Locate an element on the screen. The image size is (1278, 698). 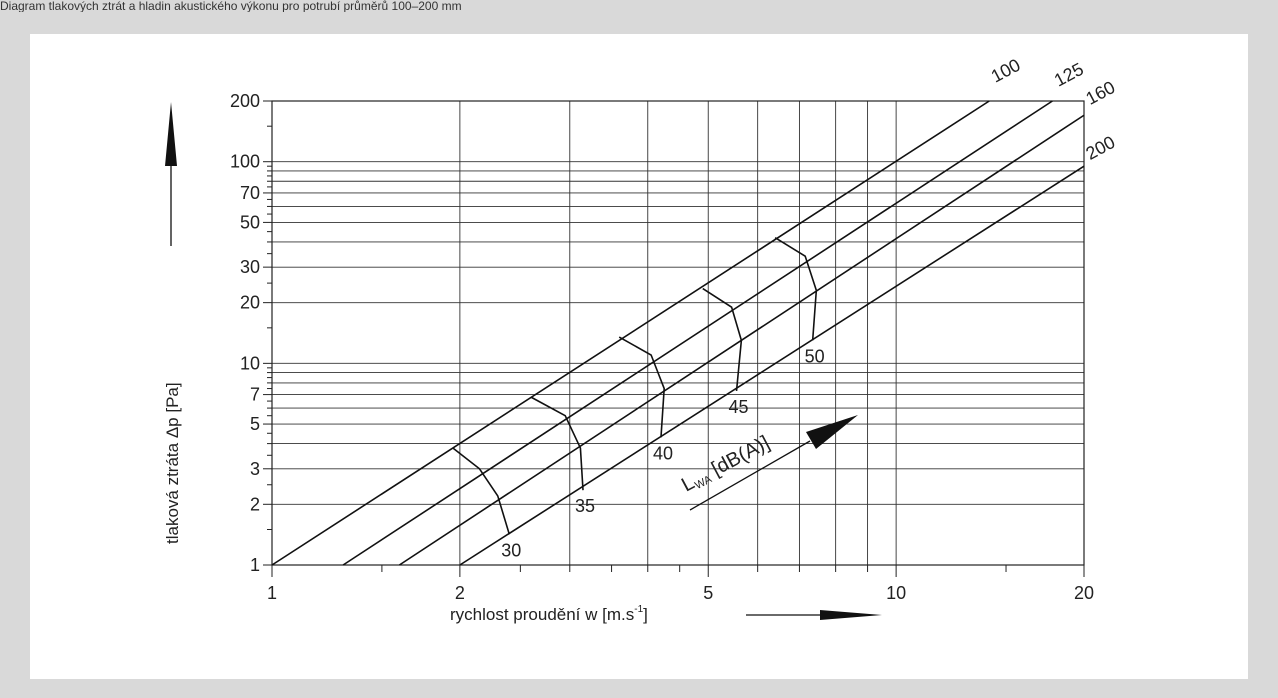
x-tick-label: 10 is located at coordinates (896, 593).